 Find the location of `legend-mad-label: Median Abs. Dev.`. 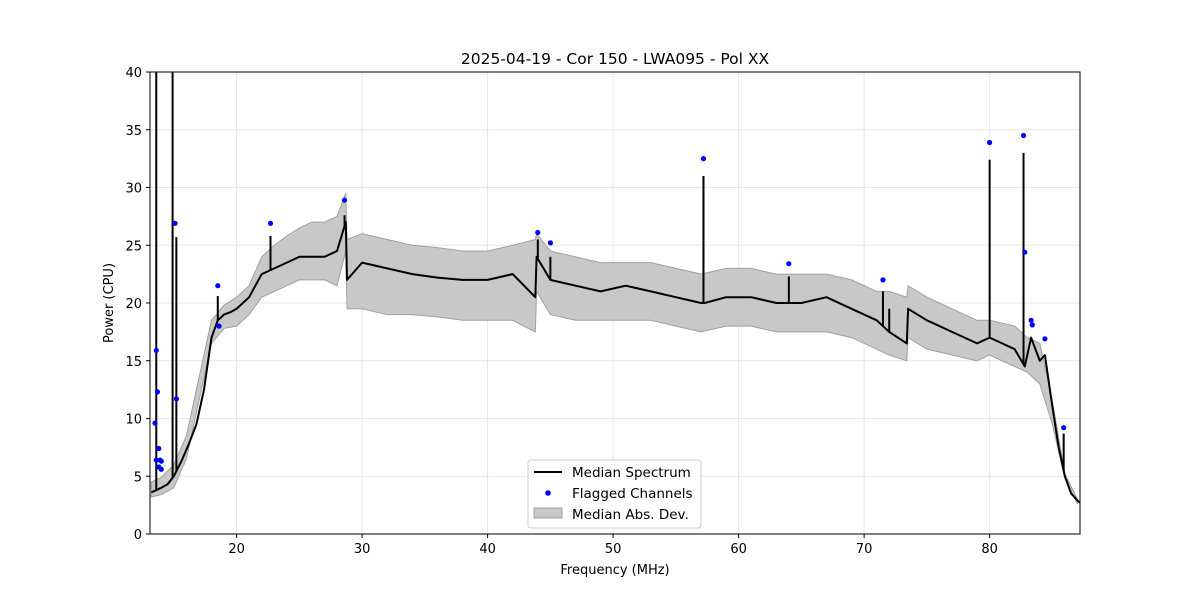

legend-mad-label: Median Abs. Dev. is located at coordinates (630, 515).